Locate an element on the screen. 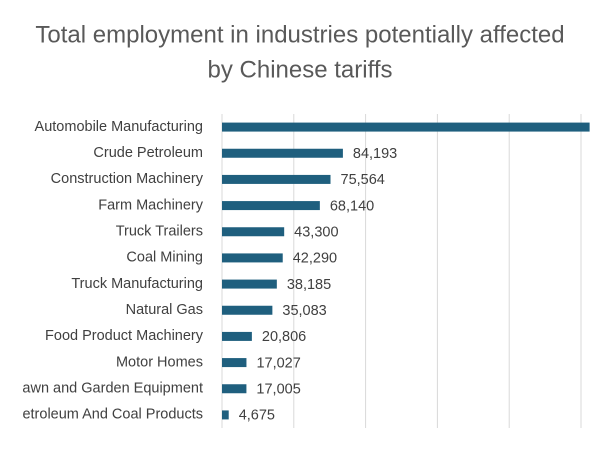 This screenshot has width=600, height=452. y-tick-label: Farm Machinery is located at coordinates (150, 205).